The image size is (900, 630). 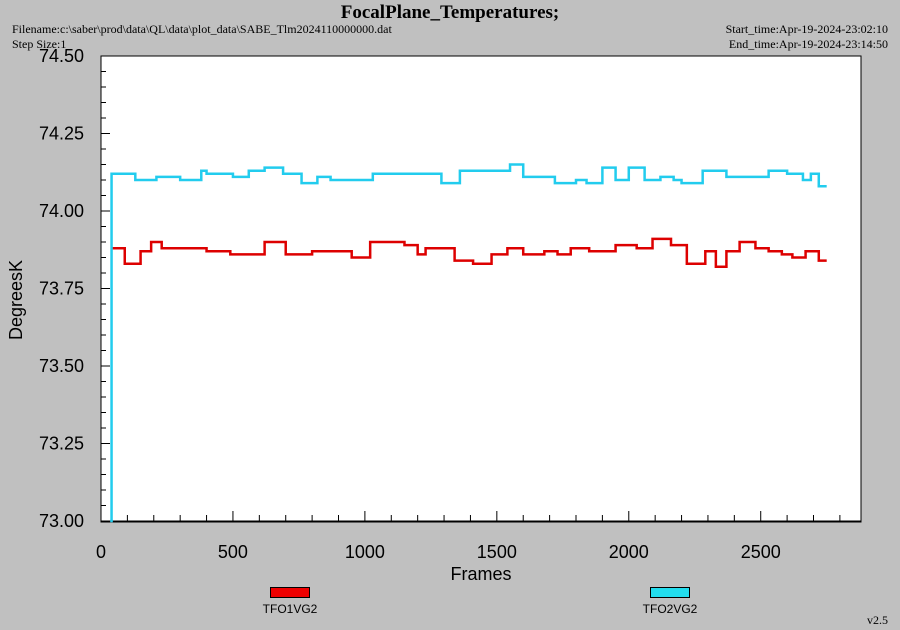 I want to click on x-axis-label: Frames, so click(x=480, y=574).